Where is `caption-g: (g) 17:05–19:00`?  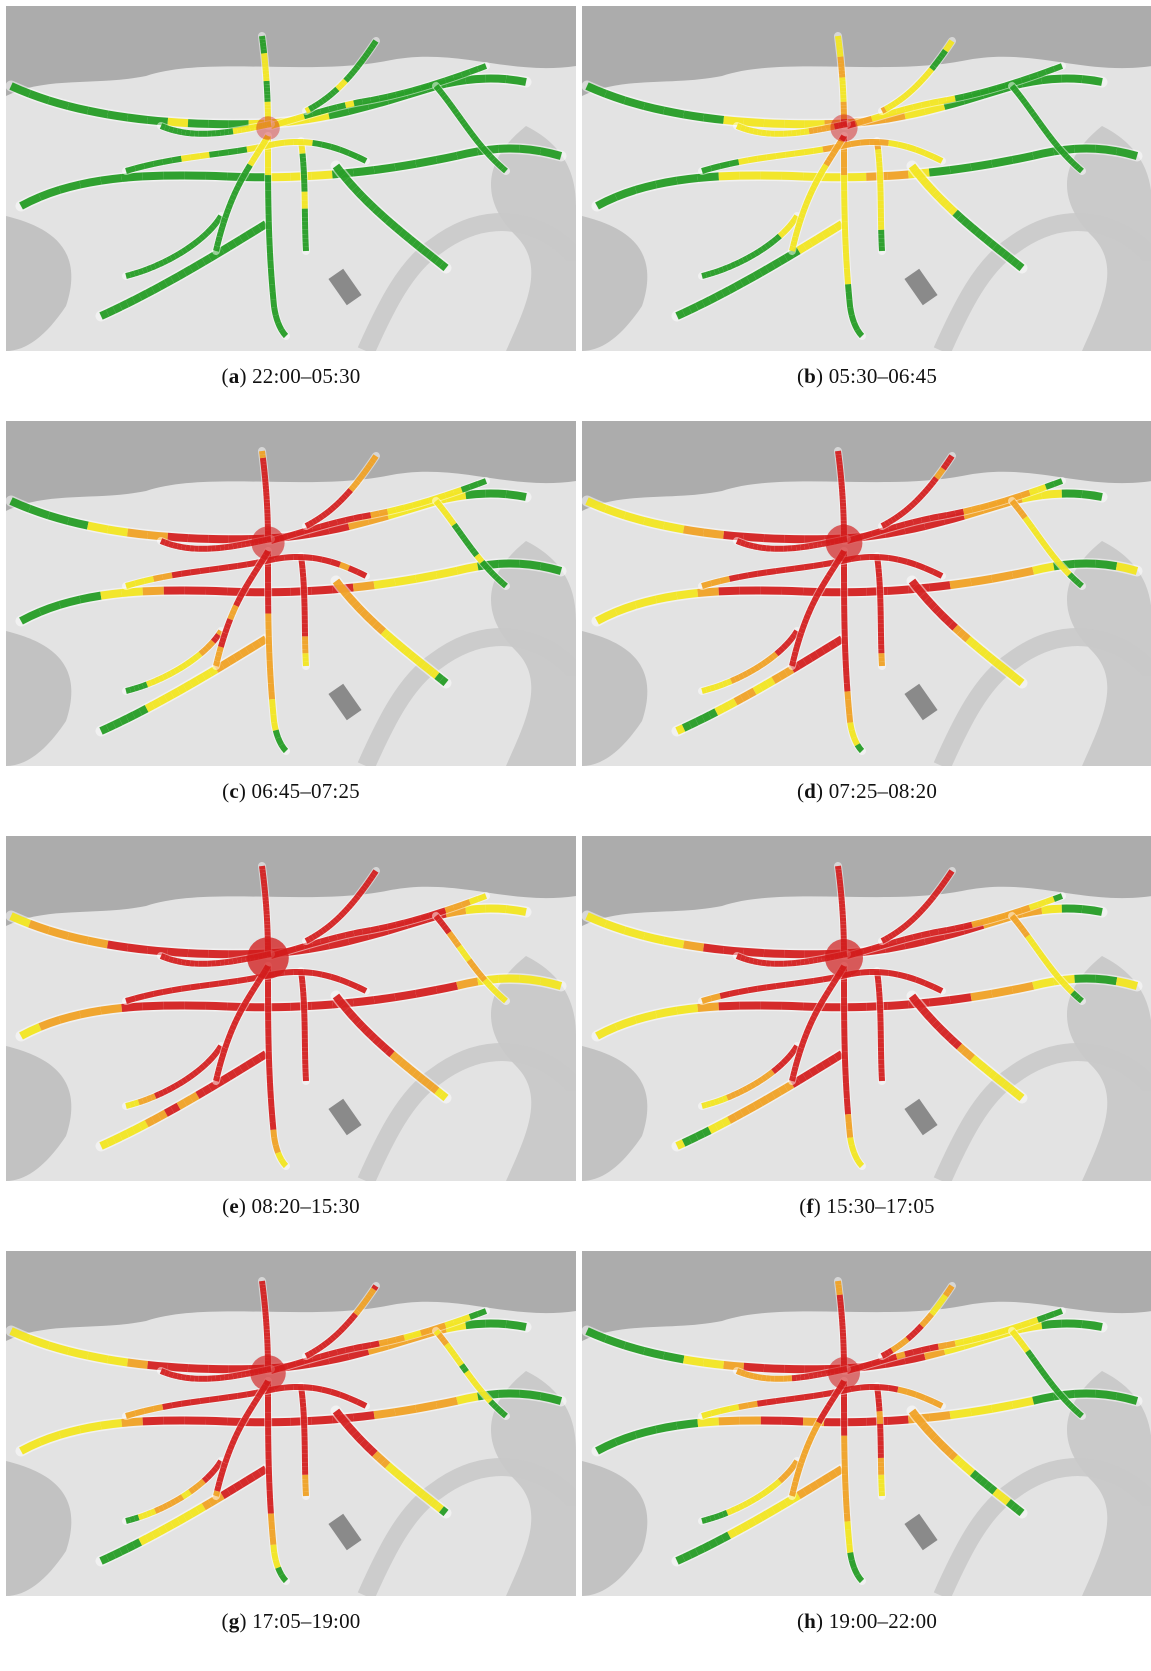
caption-g: (g) 17:05–19:00 is located at coordinates (291, 1621).